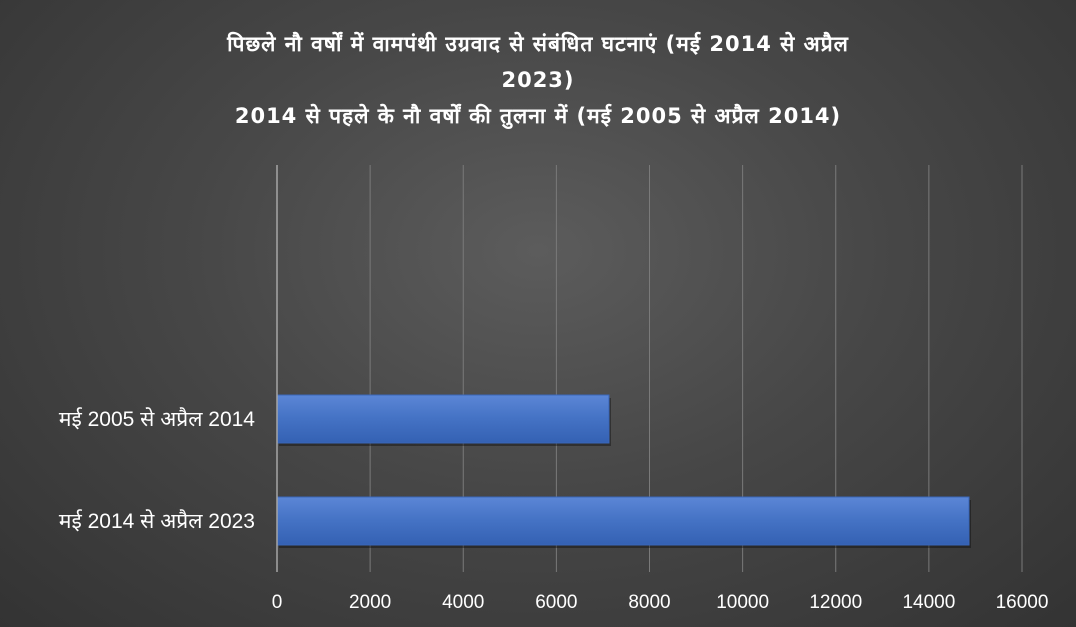 The image size is (1076, 627). Describe the element at coordinates (649, 602) in the screenshot. I see `x-tick-label-8000: 8000` at that location.